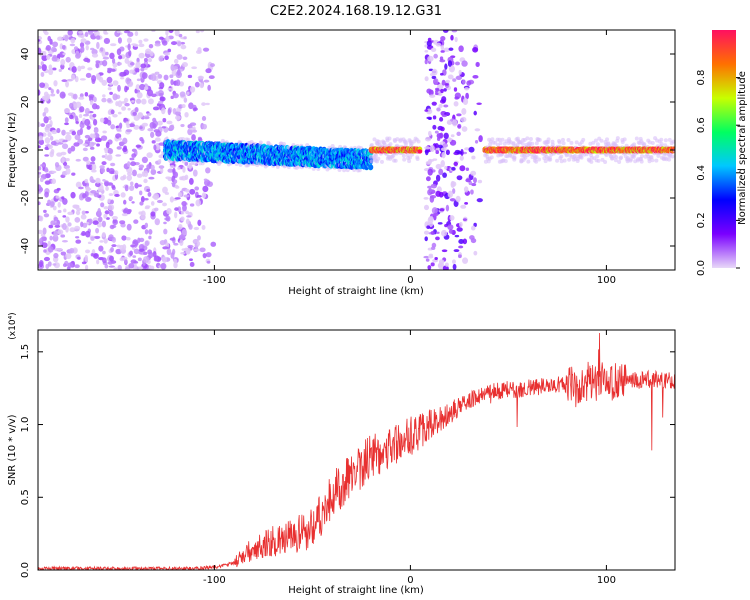 The width and height of the screenshot is (750, 600). I want to click on figure-title: C2E2.2024.168.19.12.G31, so click(356, 11).